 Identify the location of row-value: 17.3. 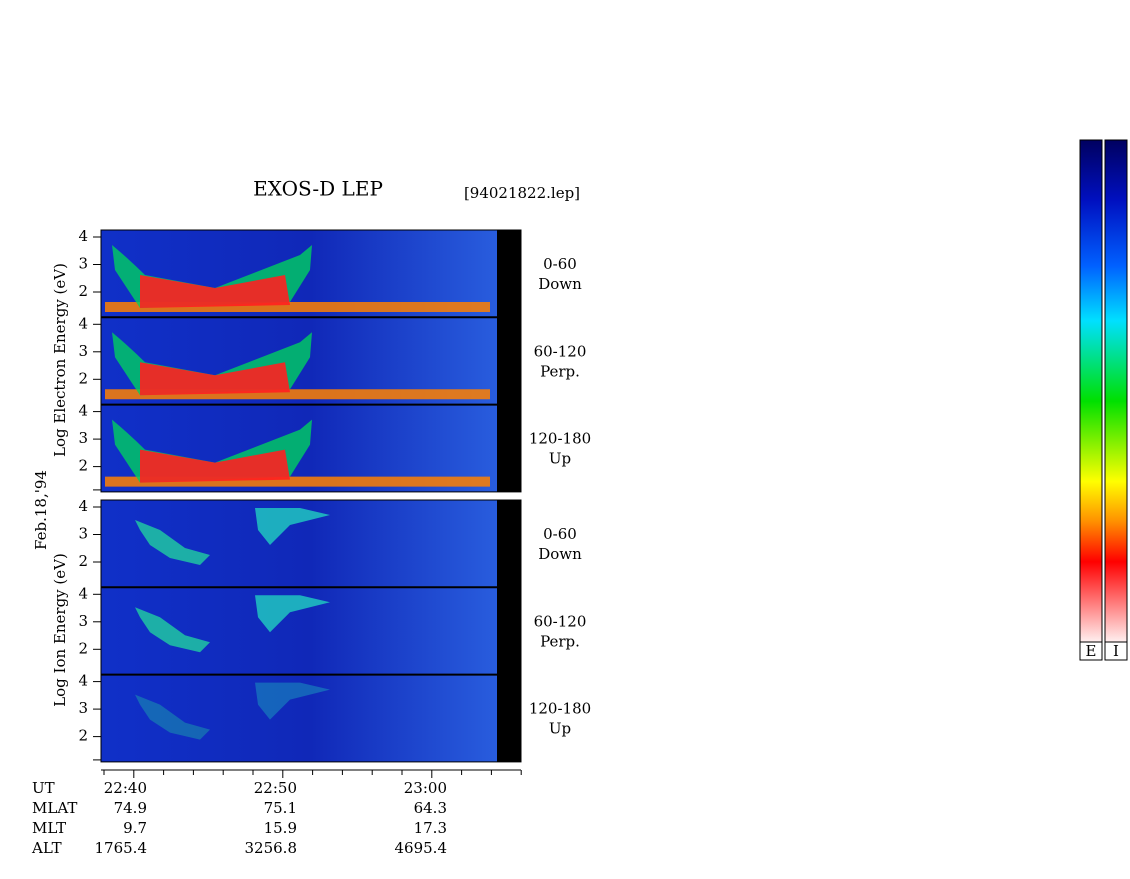
(430, 828).